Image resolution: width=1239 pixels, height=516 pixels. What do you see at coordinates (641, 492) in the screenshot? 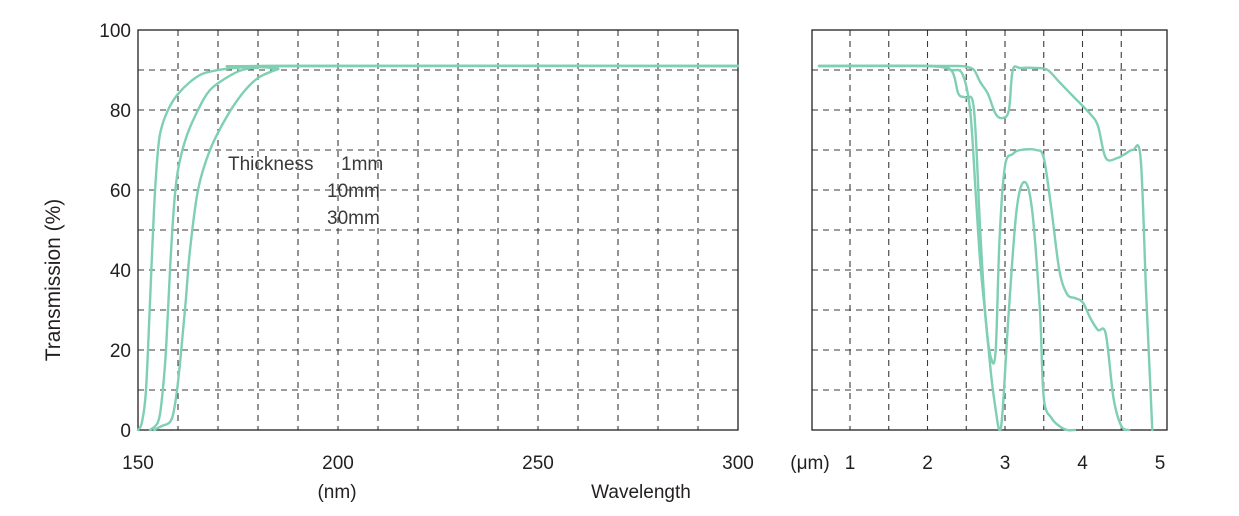
I see `x-axis-label: Wavelength` at bounding box center [641, 492].